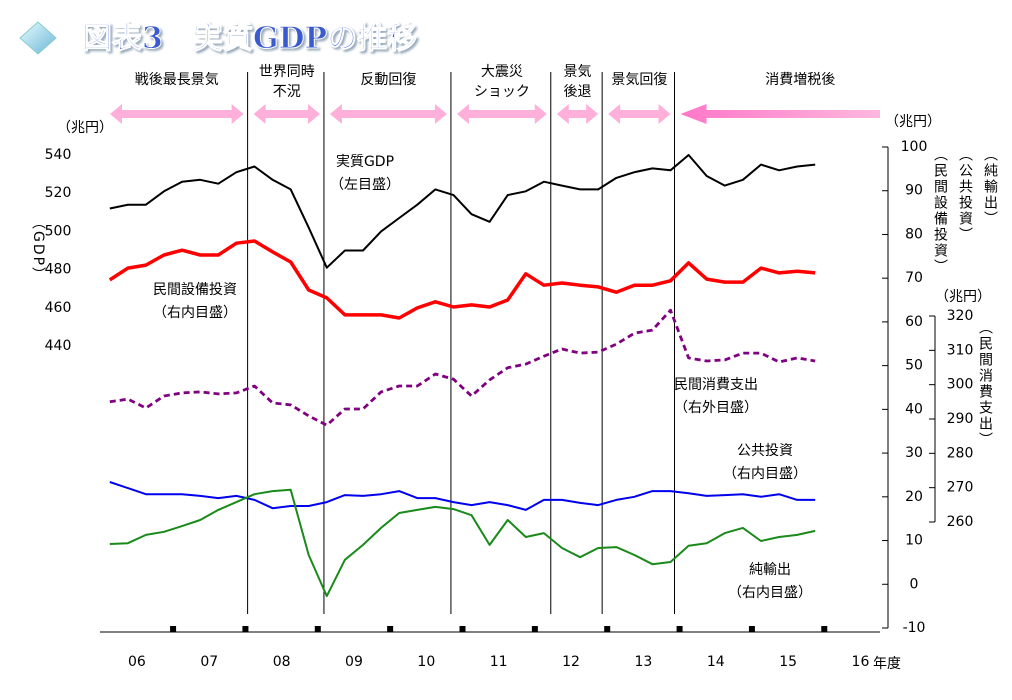 This screenshot has height=700, width=1012. Describe the element at coordinates (195, 290) in the screenshot. I see `series-name: 民間設備投資` at that location.